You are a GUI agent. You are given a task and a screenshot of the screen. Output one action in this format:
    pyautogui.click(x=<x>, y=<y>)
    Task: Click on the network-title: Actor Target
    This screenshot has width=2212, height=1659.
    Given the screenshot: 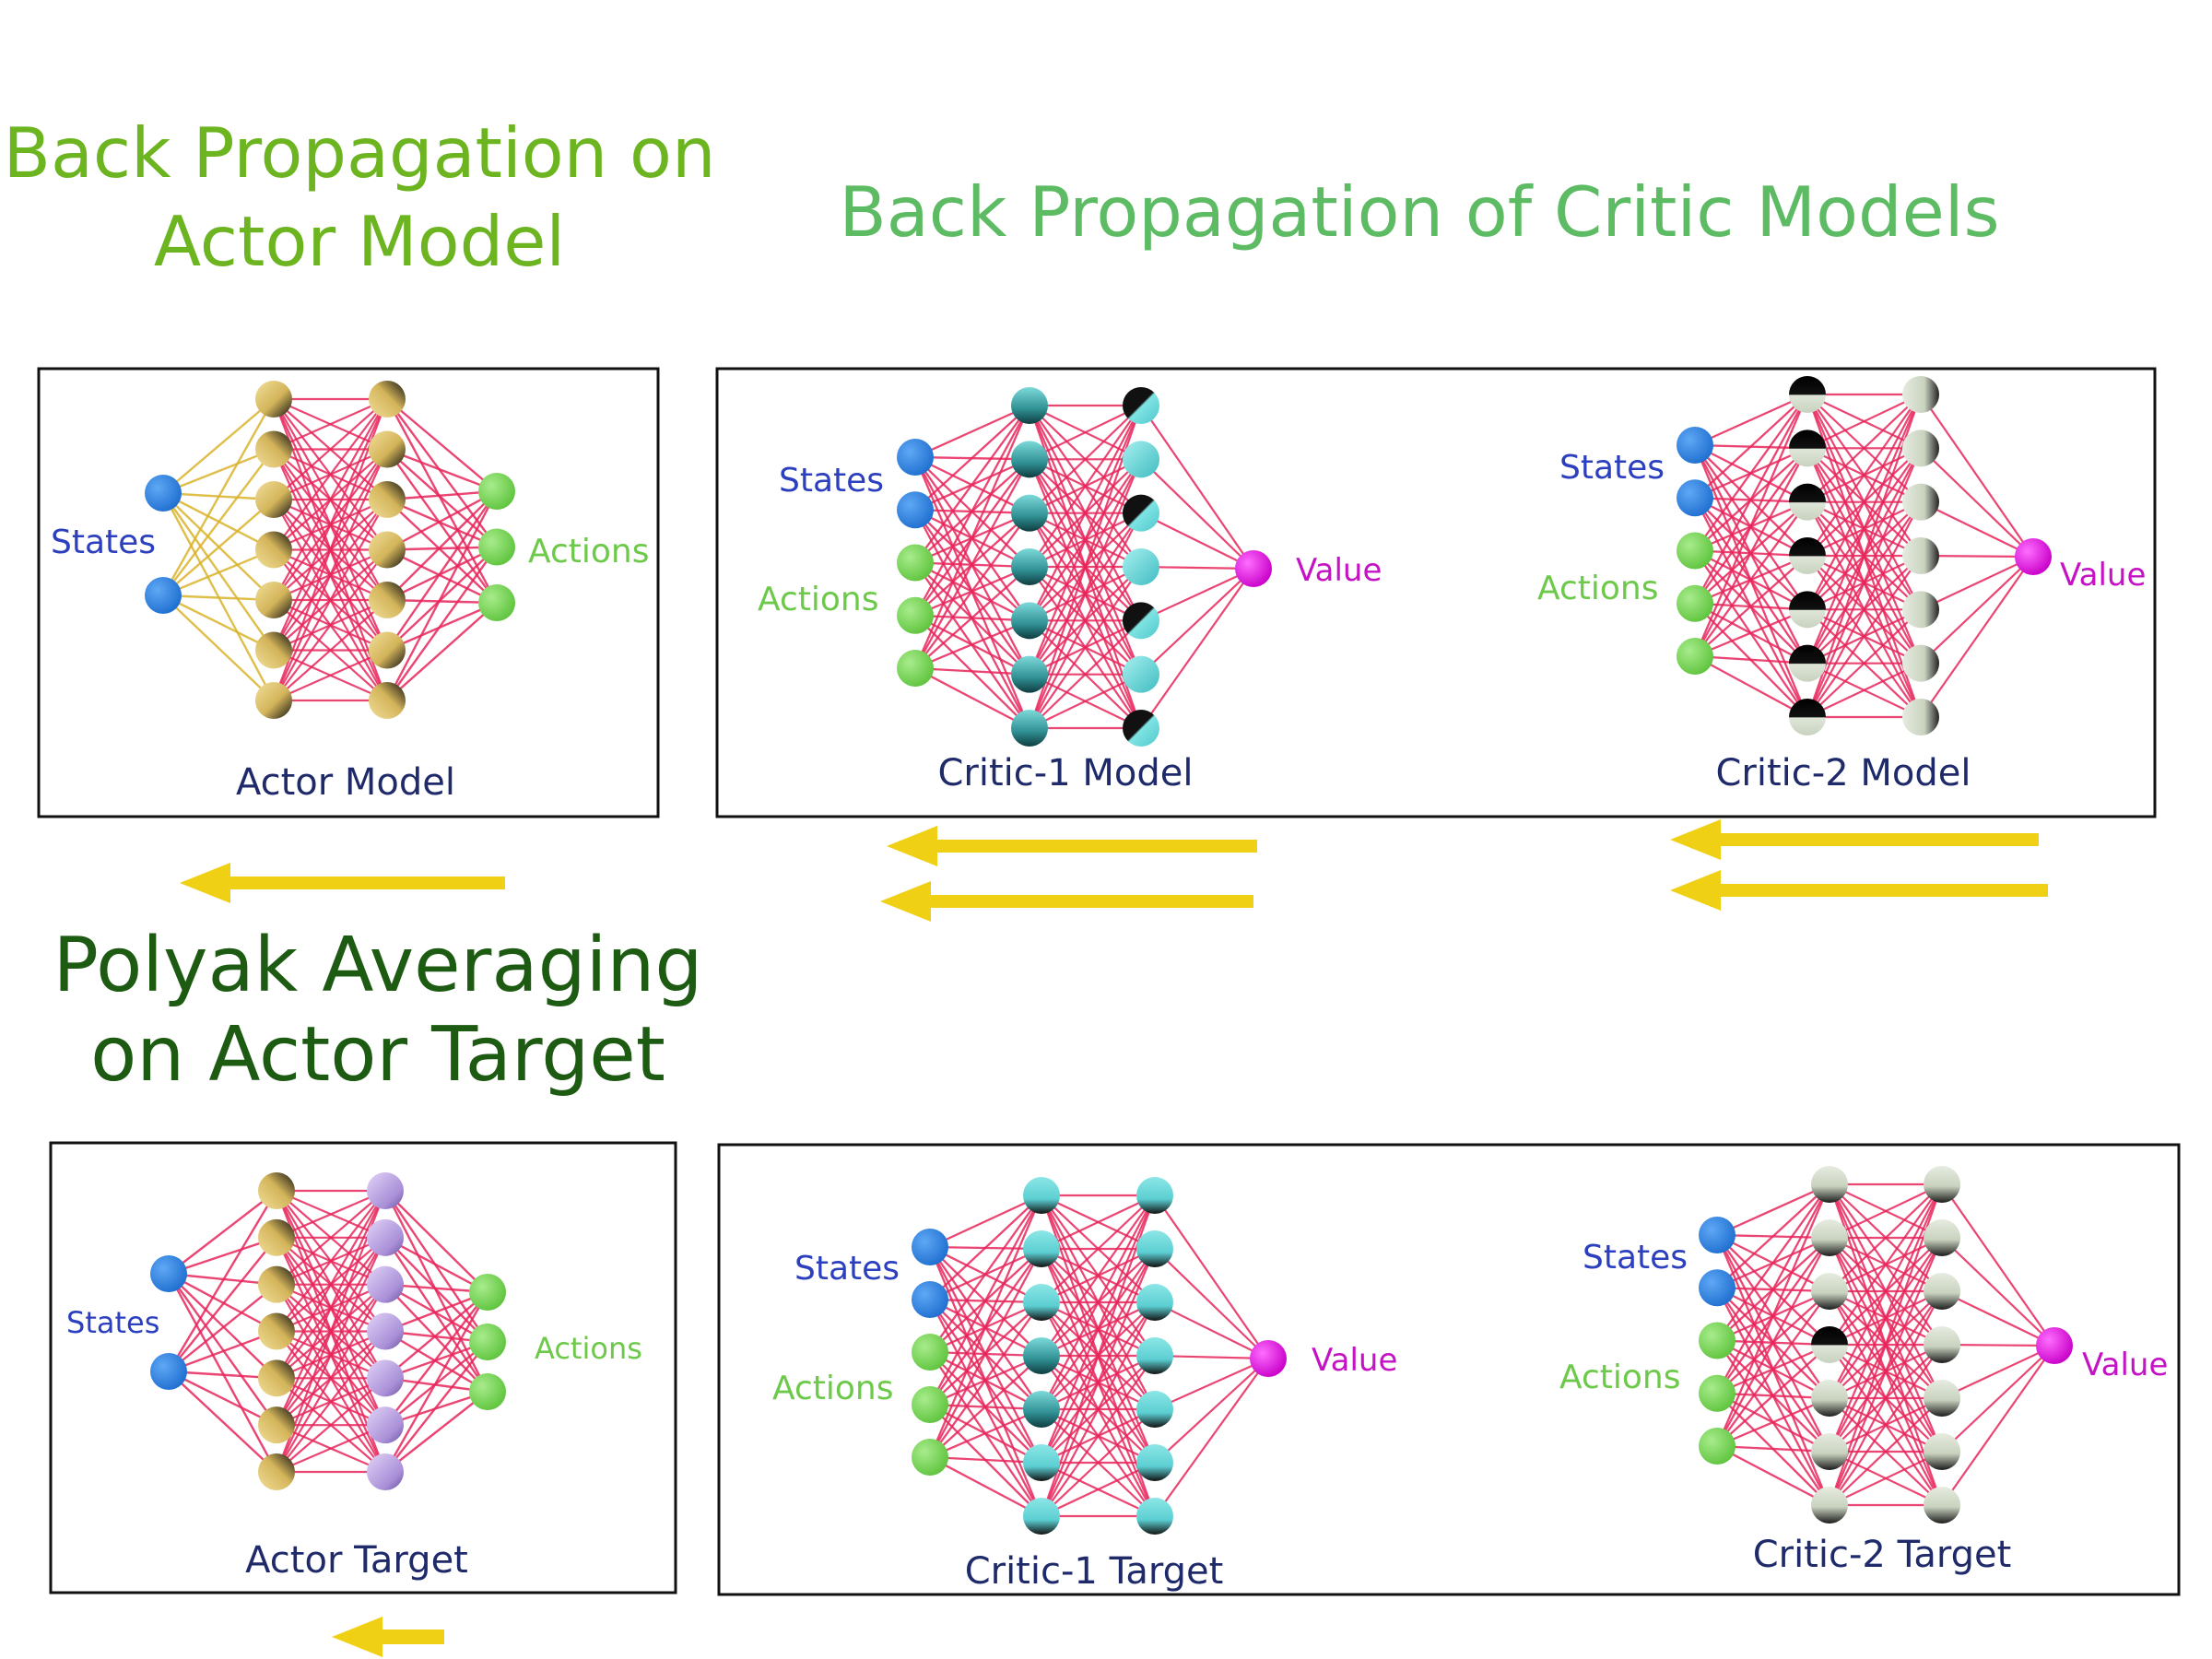 What is the action you would take?
    pyautogui.click(x=356, y=1560)
    